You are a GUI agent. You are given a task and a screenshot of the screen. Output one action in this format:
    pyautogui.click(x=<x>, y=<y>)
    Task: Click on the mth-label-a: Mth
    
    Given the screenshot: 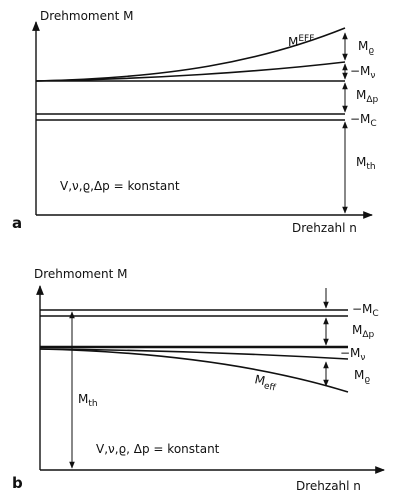 What is the action you would take?
    pyautogui.click(x=366, y=163)
    